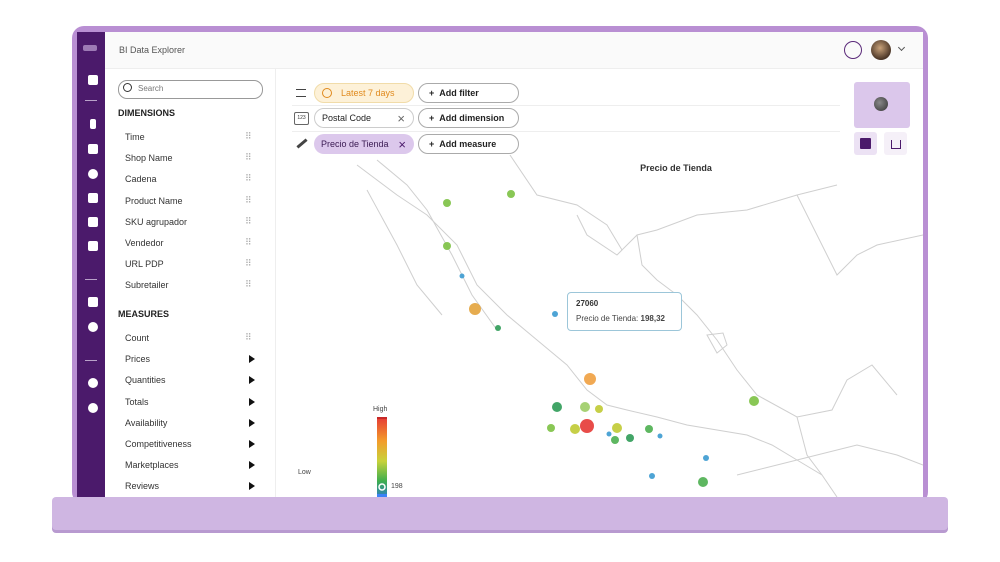 The height and width of the screenshot is (562, 1000). What do you see at coordinates (152, 50) in the screenshot?
I see `app-title: BI Data Explorer` at bounding box center [152, 50].